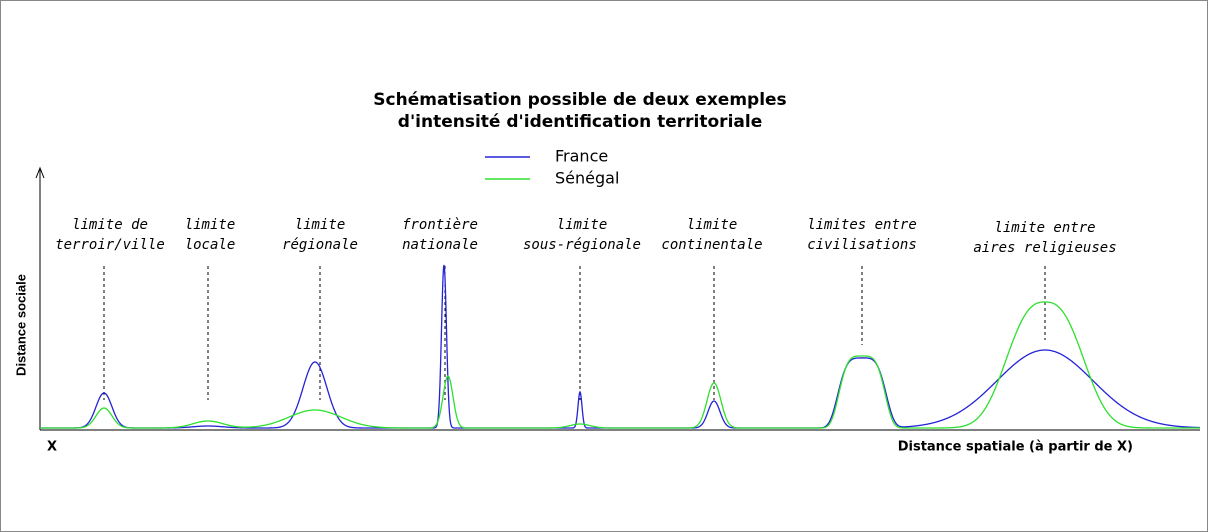 The width and height of the screenshot is (1208, 532). I want to click on boundary-label: régionale, so click(320, 245).